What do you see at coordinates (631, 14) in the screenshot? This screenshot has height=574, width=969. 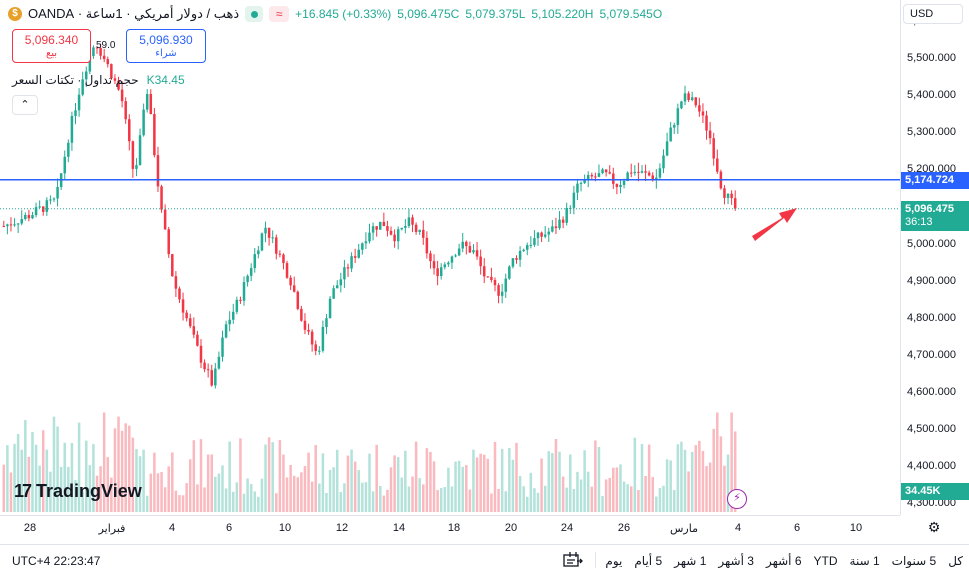 I see `open-value: 5,079.545O` at bounding box center [631, 14].